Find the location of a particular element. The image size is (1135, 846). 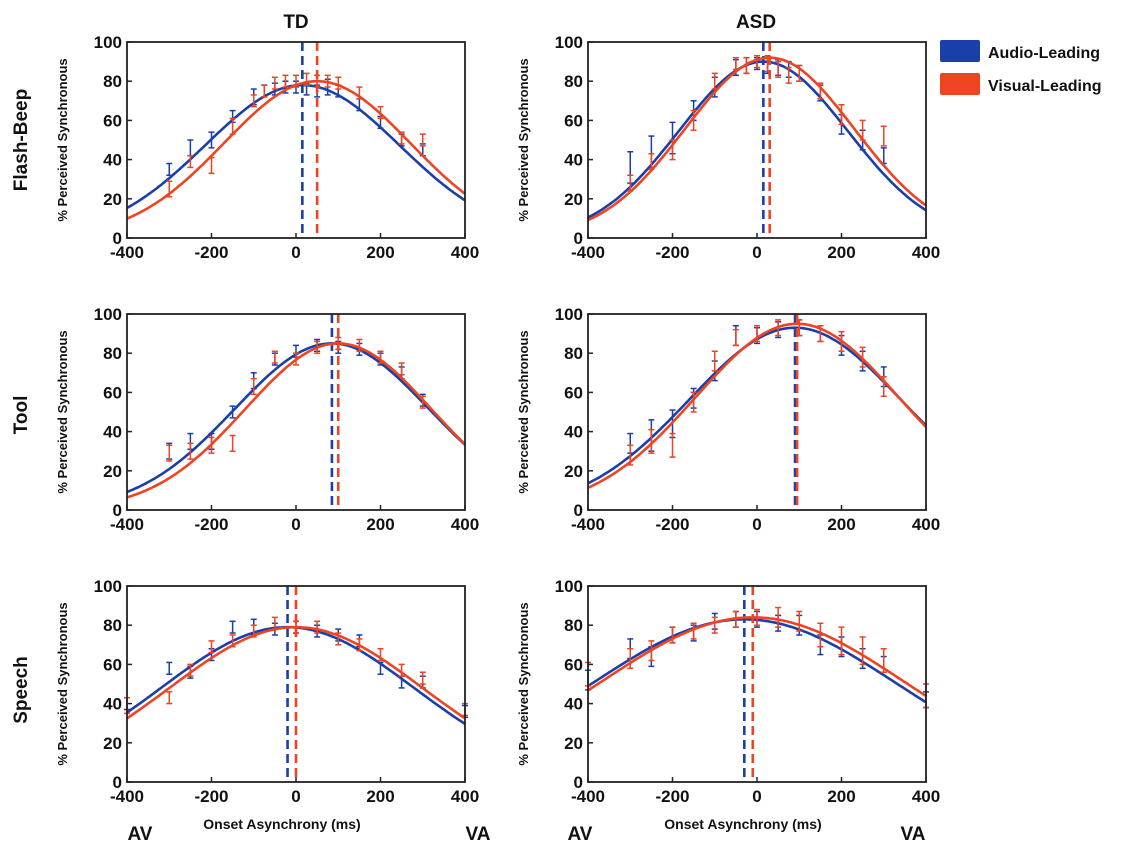

panel-tool-asd-x-tick-label: 0 is located at coordinates (756, 524).